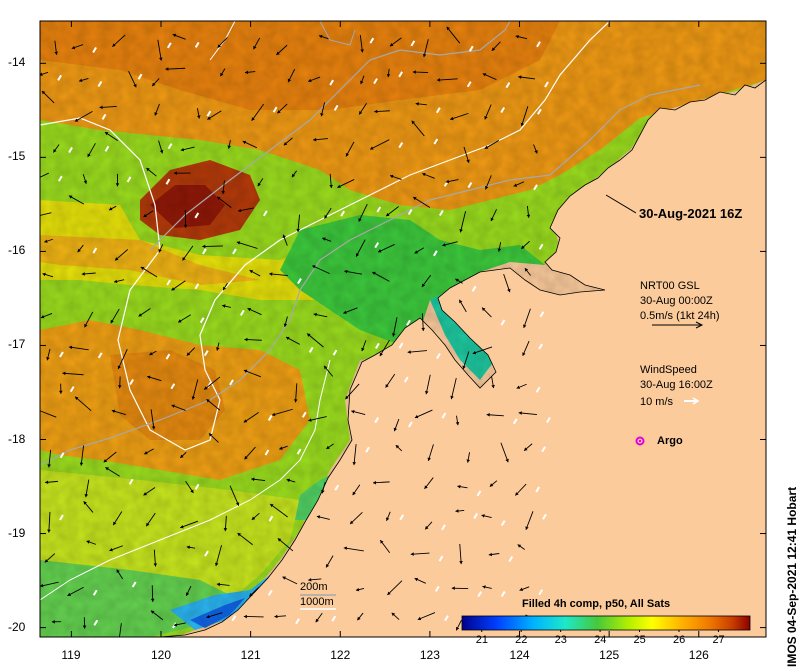 The image size is (809, 672). I want to click on current-scale-label: 0.5m/s (1kt 24h), so click(680, 316).